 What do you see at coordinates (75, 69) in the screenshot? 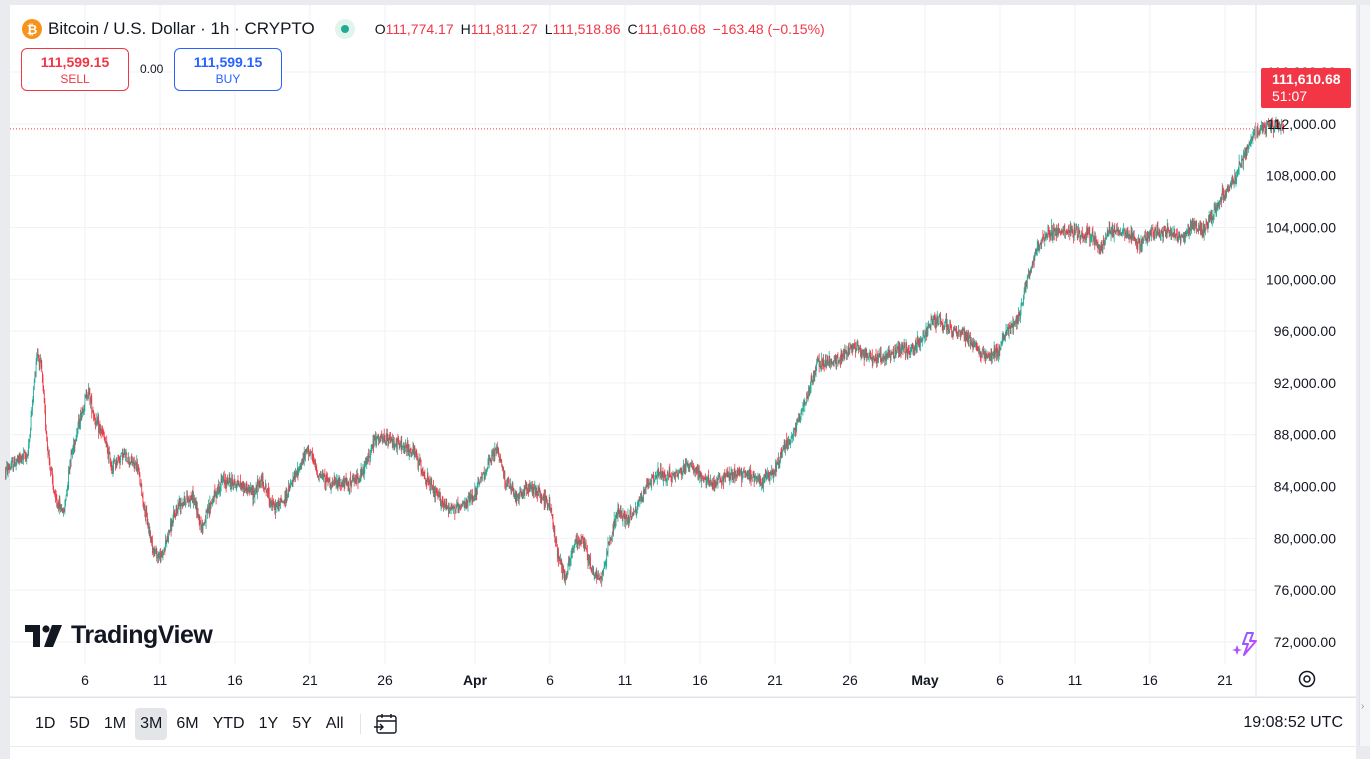
I see `sell-button: 111,599.15 SELL` at bounding box center [75, 69].